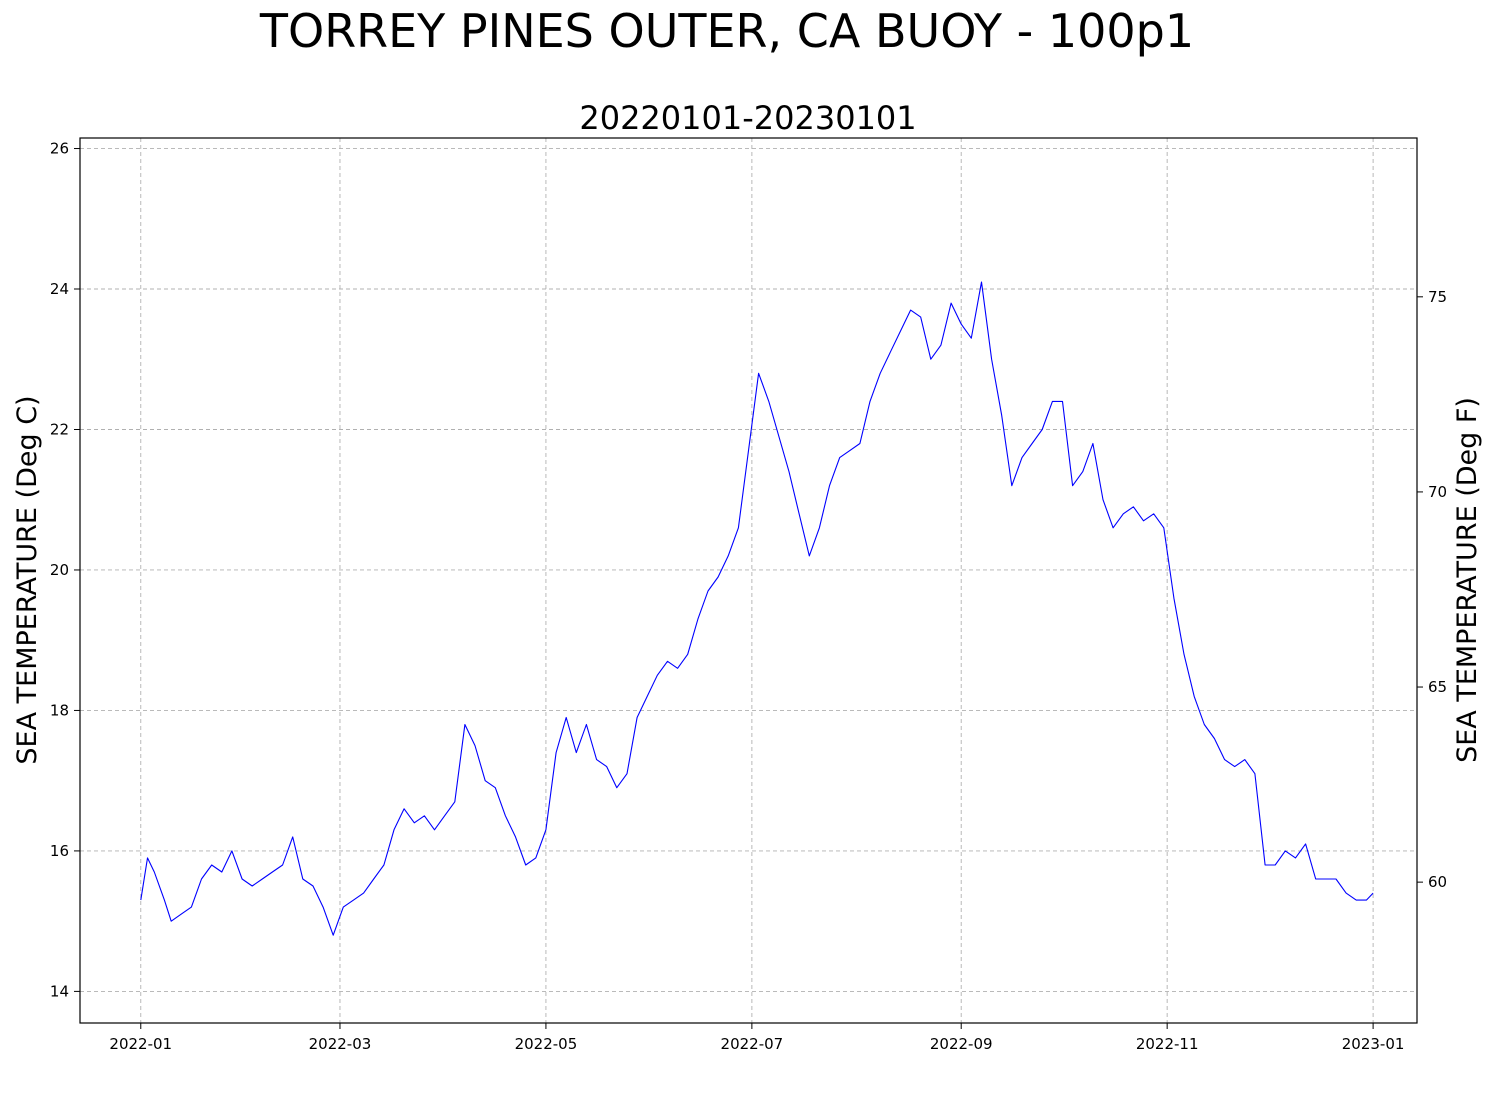  What do you see at coordinates (1437, 882) in the screenshot?
I see `y-right-tick-label: 60` at bounding box center [1437, 882].